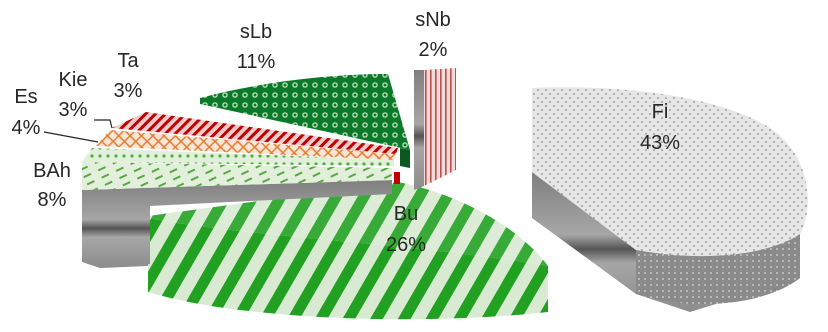 The height and width of the screenshot is (332, 828). I want to click on slice-bah, so click(237, 215).